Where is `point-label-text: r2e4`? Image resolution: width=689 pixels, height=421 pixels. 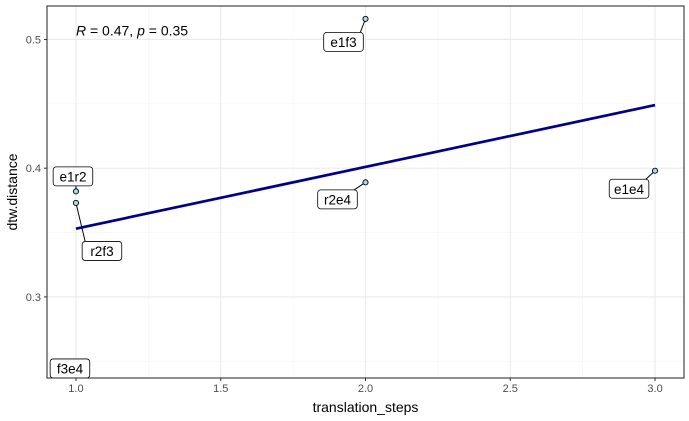 point-label-text: r2e4 is located at coordinates (338, 199).